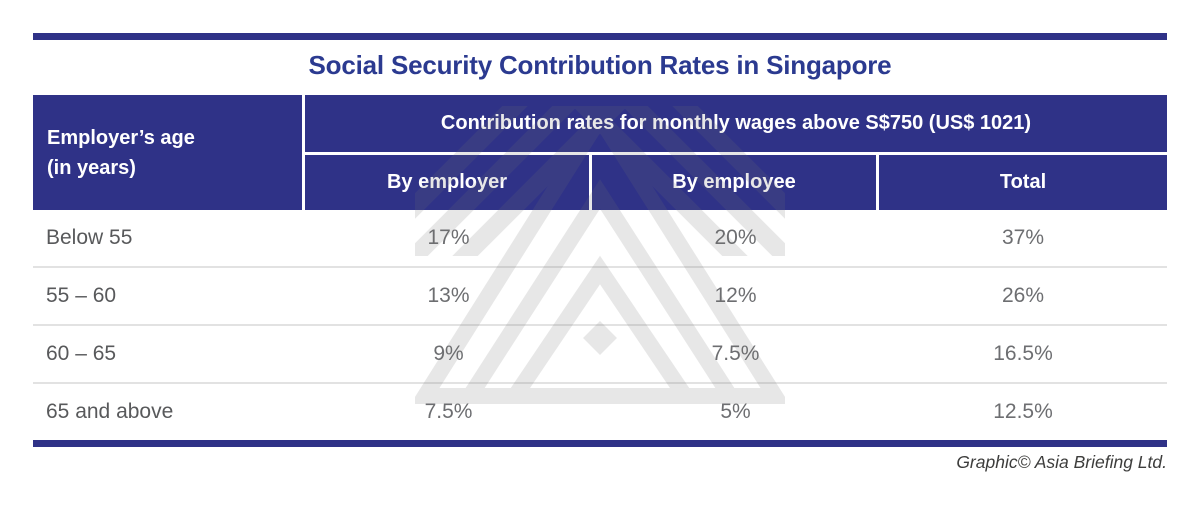 This screenshot has height=505, width=1200. I want to click on row-label: 55 – 60, so click(81, 295).